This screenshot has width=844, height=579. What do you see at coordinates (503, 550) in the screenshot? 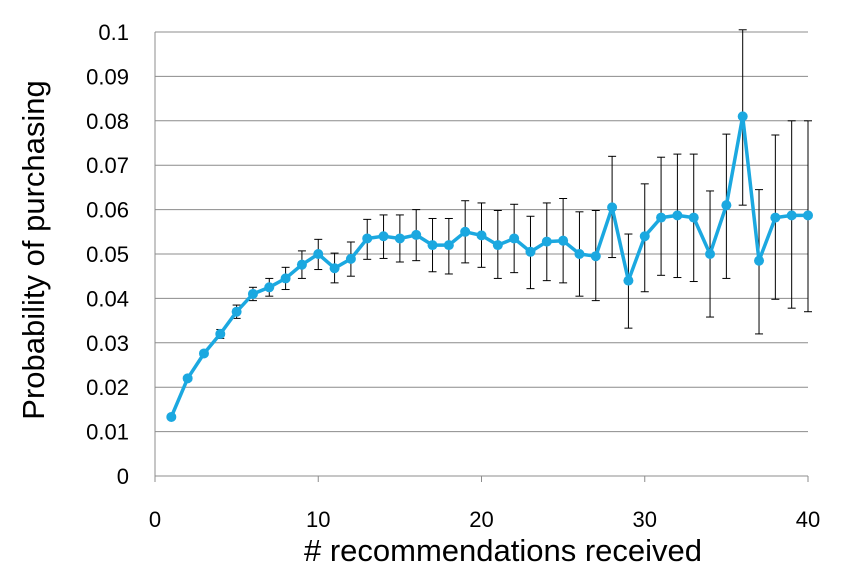
I see `x-axis-title: # recommendations received` at bounding box center [503, 550].